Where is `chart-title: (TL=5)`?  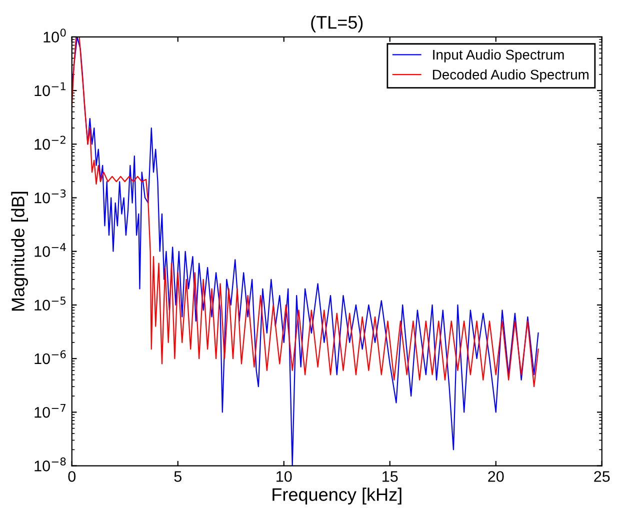
chart-title: (TL=5) is located at coordinates (337, 24).